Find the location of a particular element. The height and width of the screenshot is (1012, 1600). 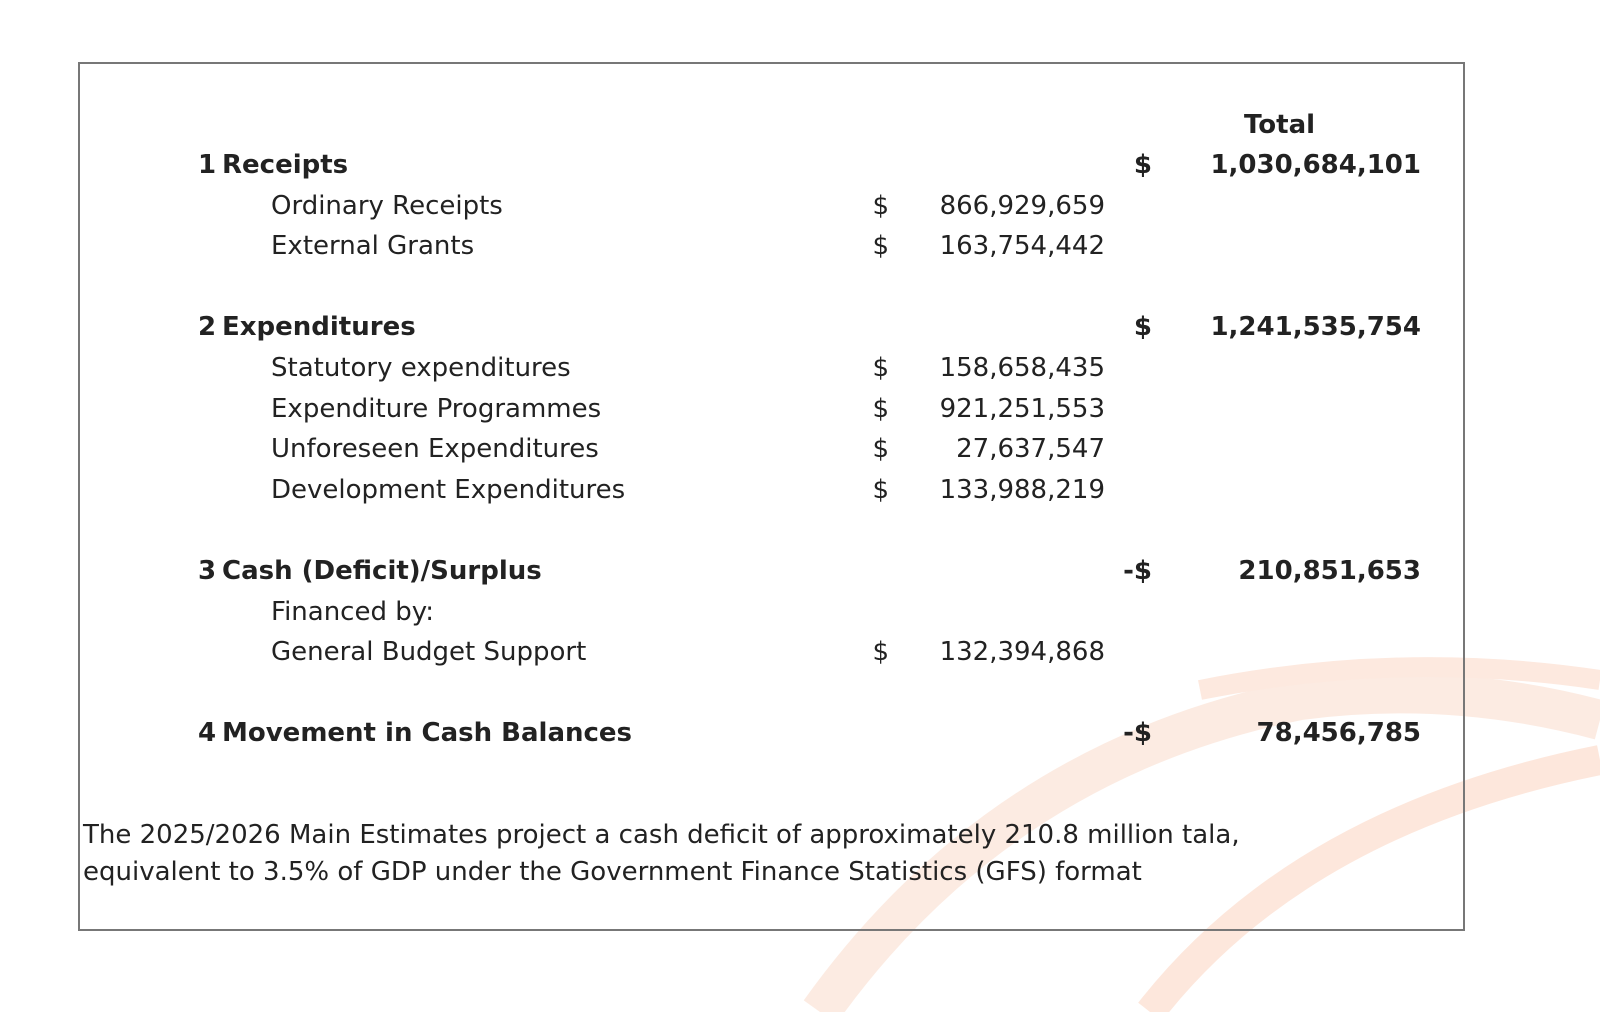

section-total: 1,241,535,754 is located at coordinates (1315, 327).